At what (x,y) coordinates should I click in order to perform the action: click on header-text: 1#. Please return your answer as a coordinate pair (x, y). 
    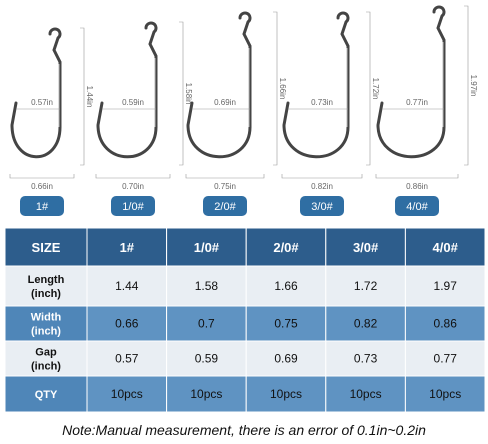
    Looking at the image, I should click on (127, 247).